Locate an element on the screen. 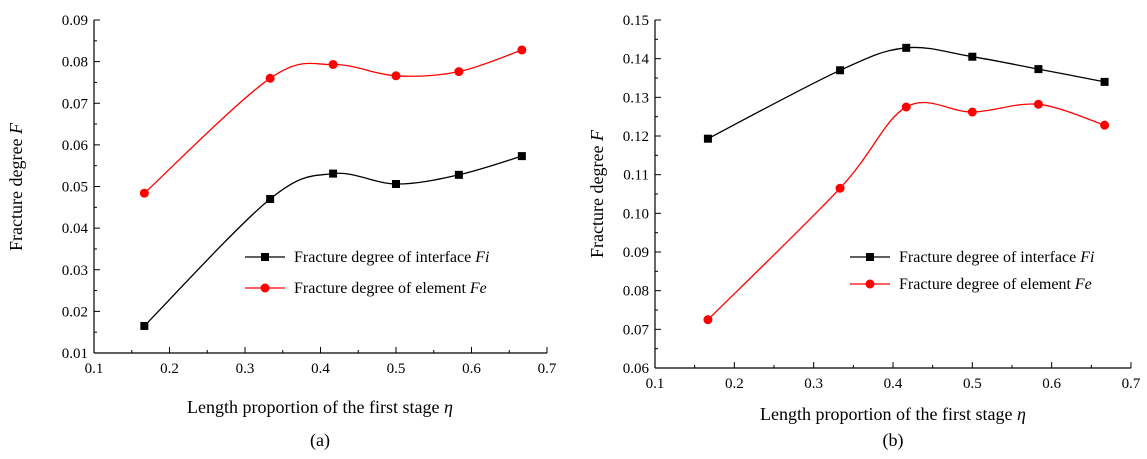 The width and height of the screenshot is (1147, 459). y-tick-label: 0.02 is located at coordinates (75, 312).